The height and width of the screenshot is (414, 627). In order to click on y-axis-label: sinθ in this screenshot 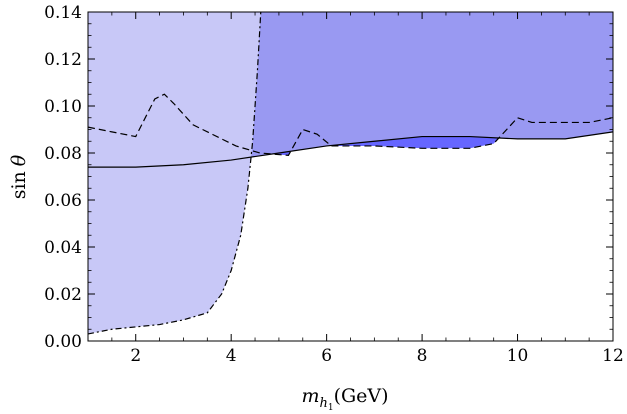, I will do `click(19, 176)`.